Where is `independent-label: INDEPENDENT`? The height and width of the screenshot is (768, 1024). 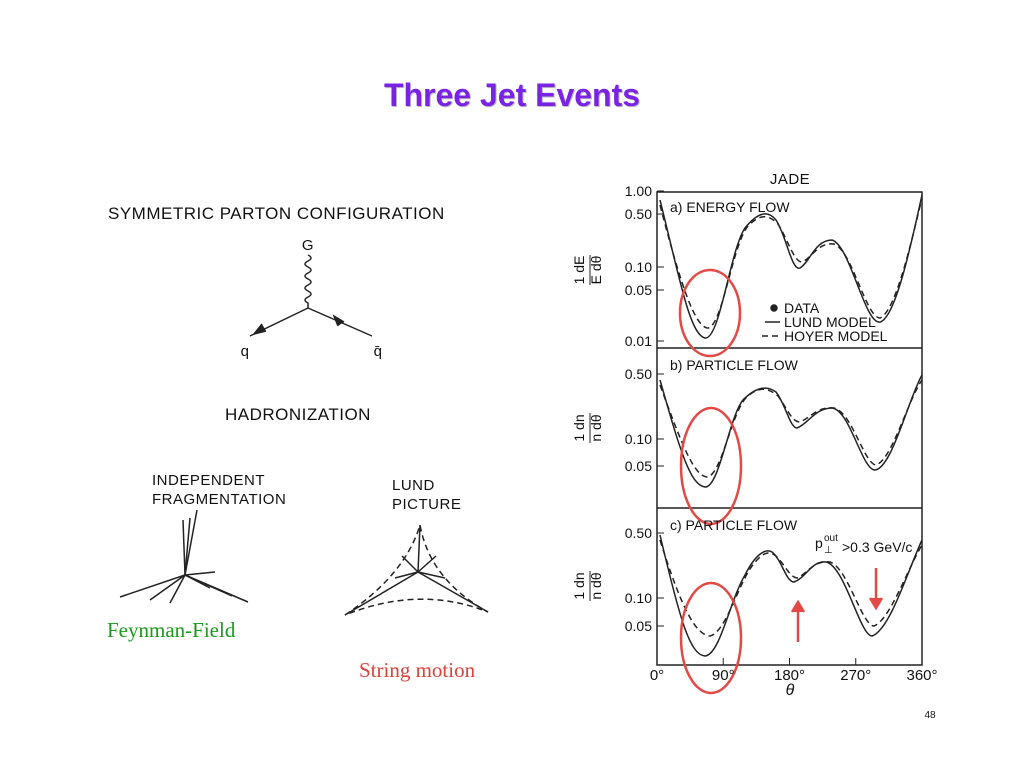 independent-label: INDEPENDENT is located at coordinates (208, 480).